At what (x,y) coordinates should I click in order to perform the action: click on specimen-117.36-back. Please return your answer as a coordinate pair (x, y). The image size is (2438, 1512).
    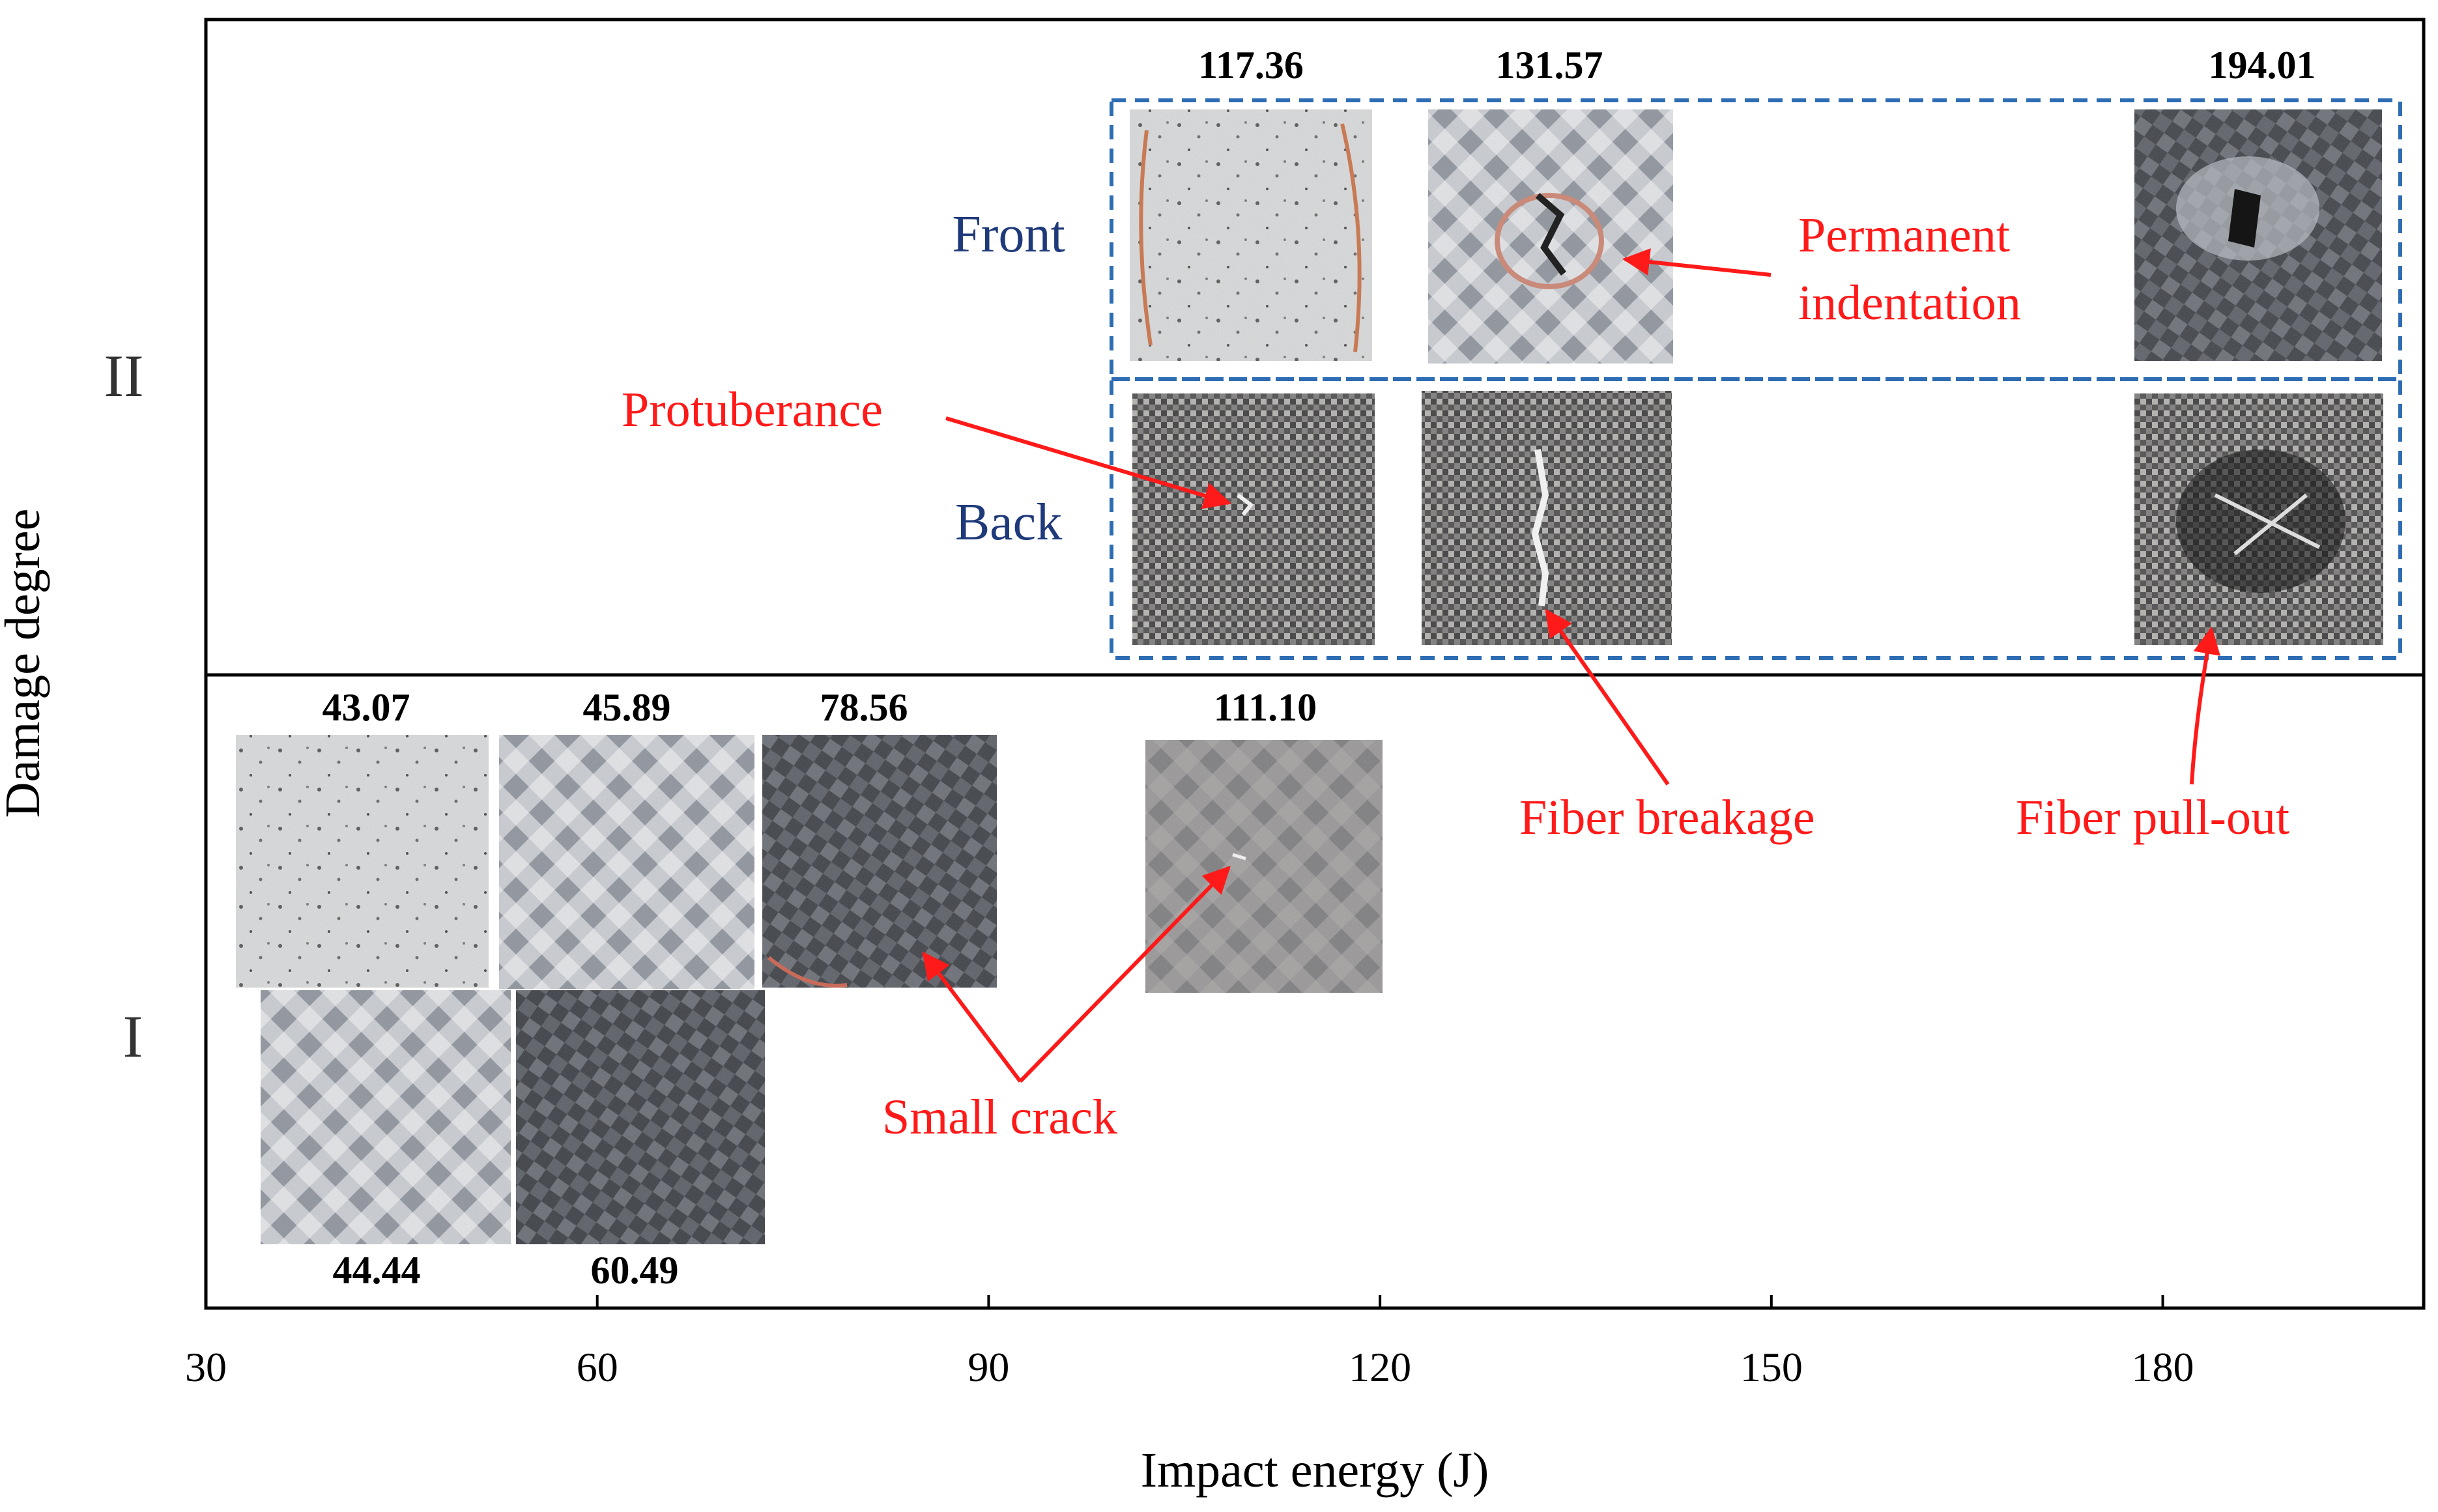
    Looking at the image, I should click on (1253, 519).